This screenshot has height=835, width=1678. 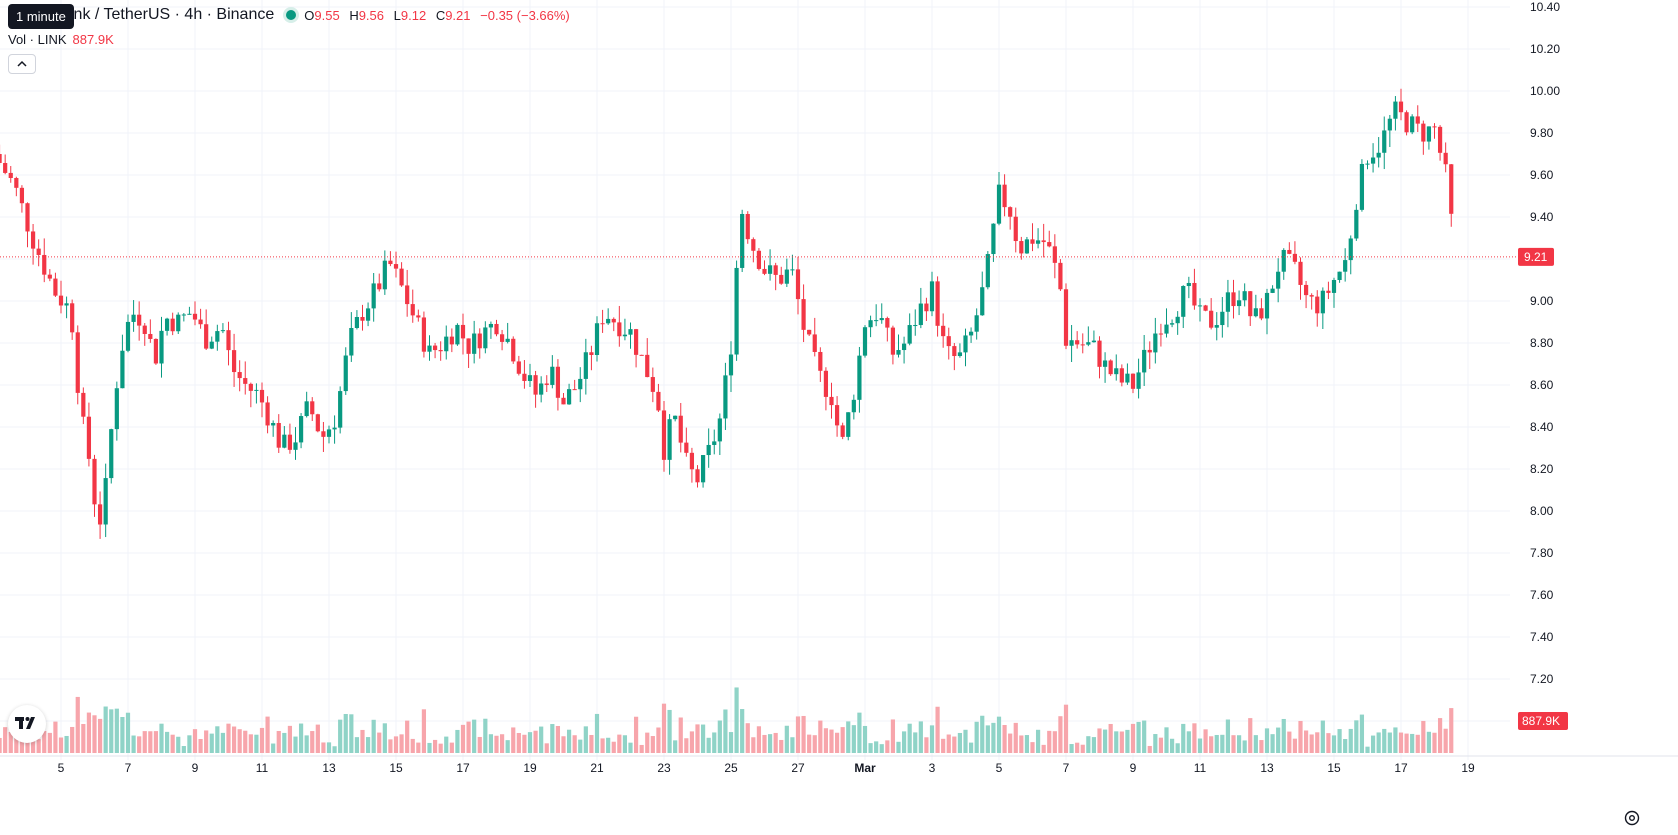 I want to click on open-label: O, so click(x=309, y=15).